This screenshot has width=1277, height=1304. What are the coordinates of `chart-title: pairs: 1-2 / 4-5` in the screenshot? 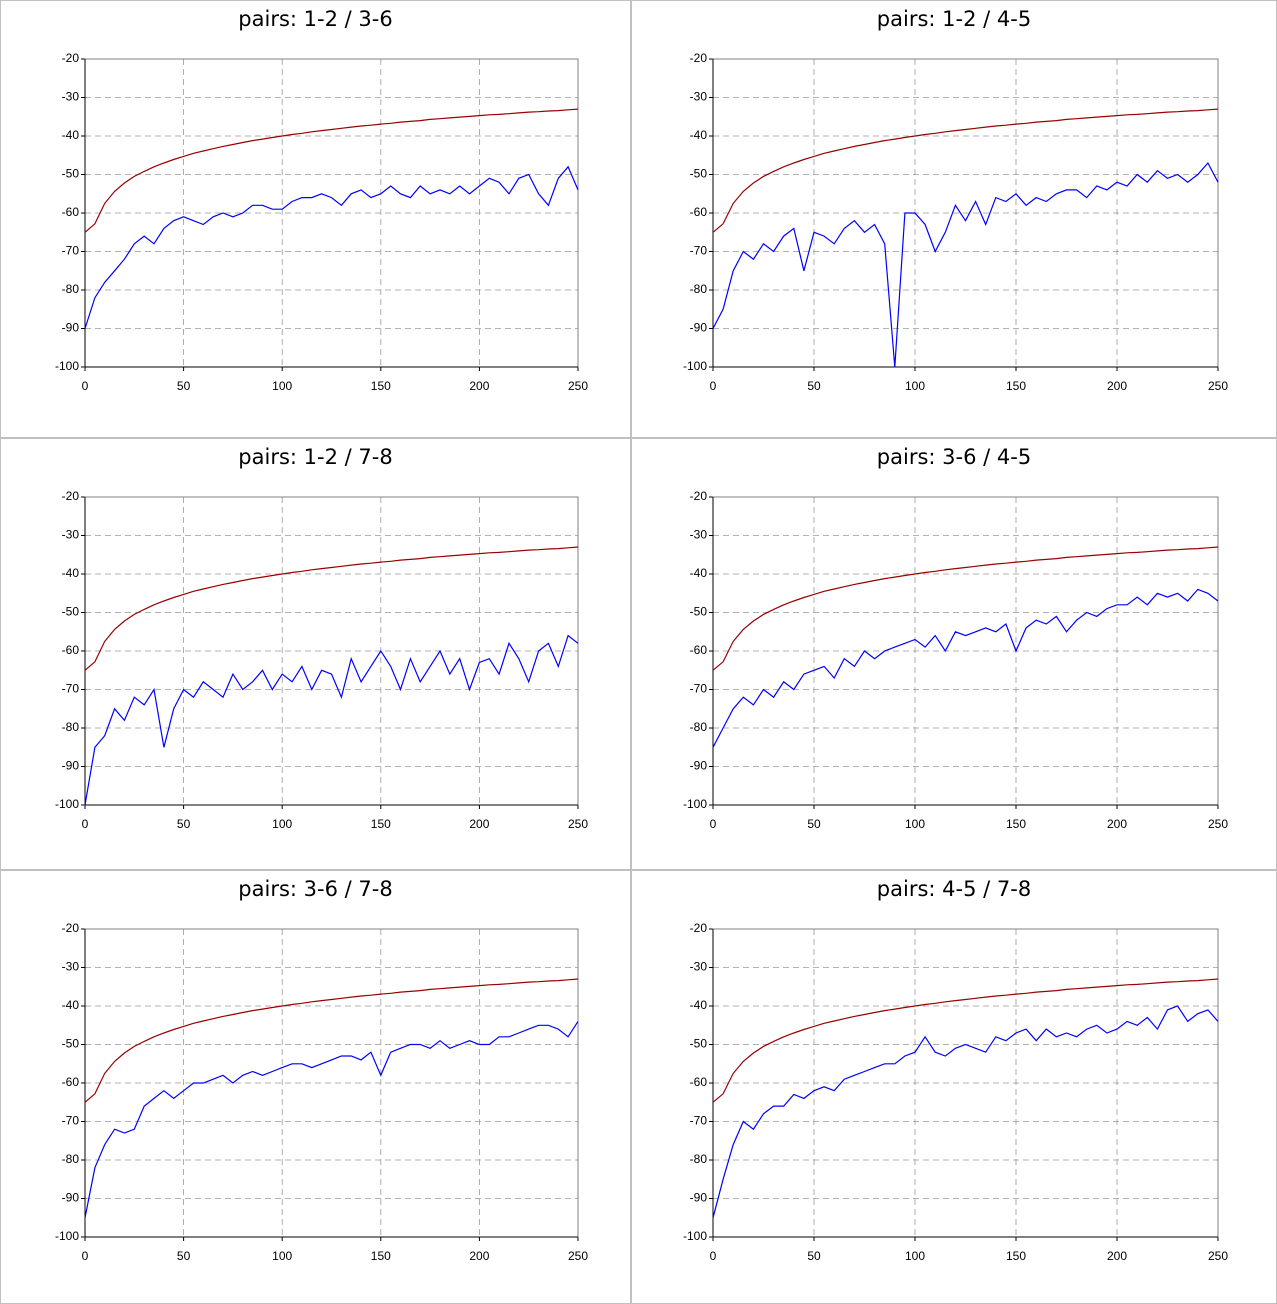 It's located at (954, 19).